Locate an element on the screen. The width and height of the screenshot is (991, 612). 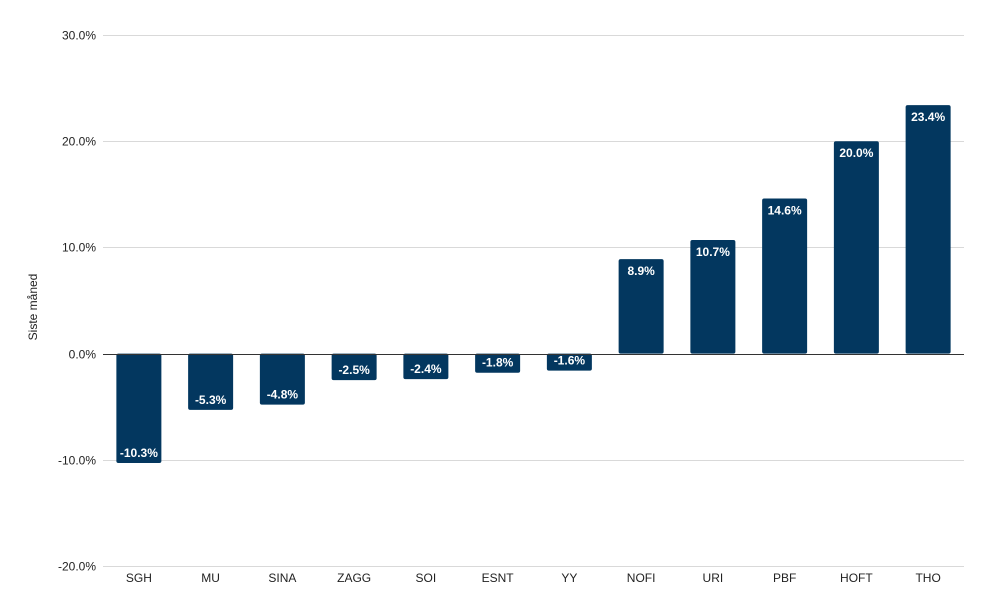
bar-hoft is located at coordinates (856, 247).